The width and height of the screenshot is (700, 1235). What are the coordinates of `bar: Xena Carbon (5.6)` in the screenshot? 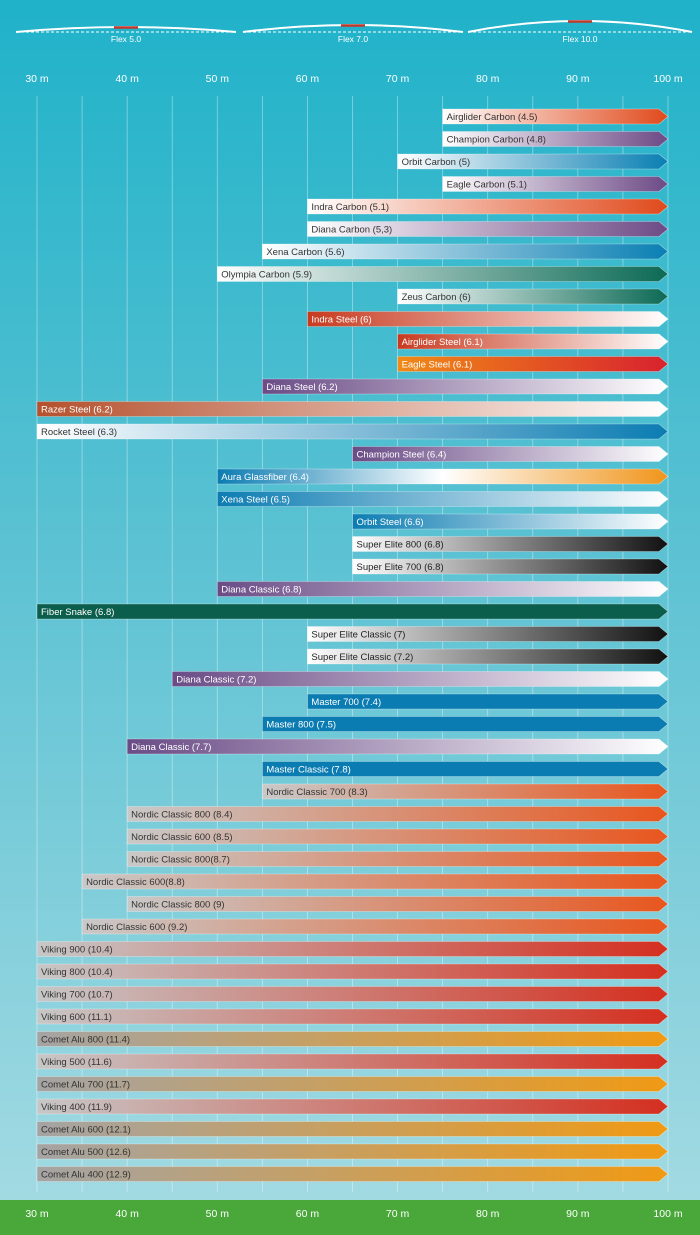 It's located at (465, 251).